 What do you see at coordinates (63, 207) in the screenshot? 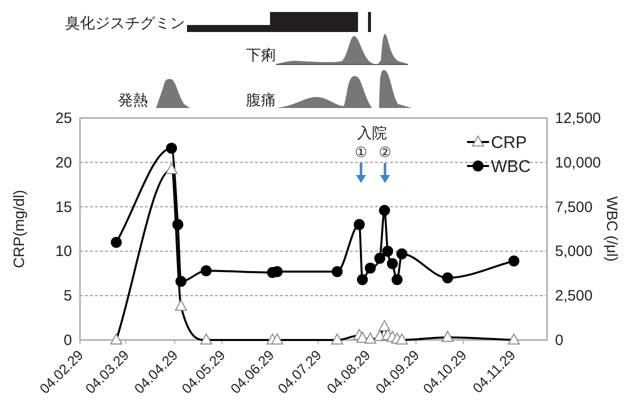
I see `y-tick-label: 15` at bounding box center [63, 207].